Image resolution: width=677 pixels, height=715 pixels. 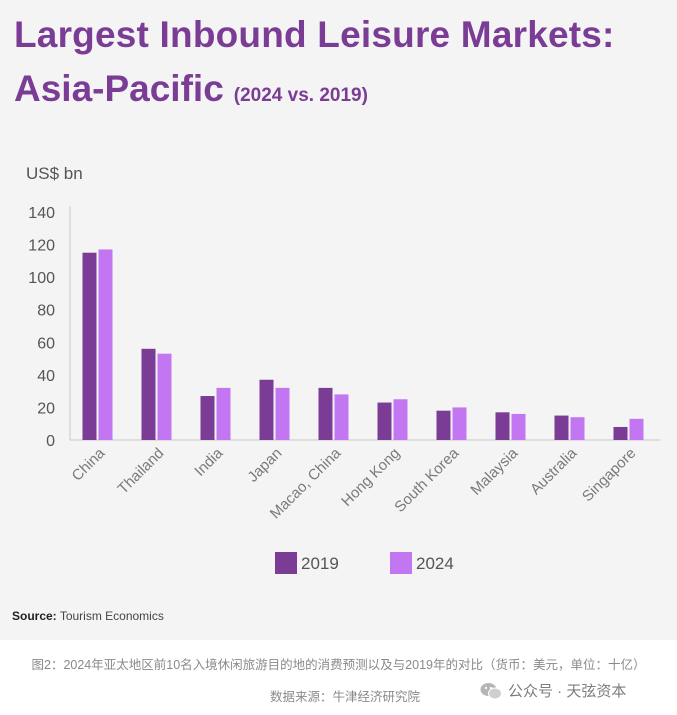 I want to click on y-tick-label: 120, so click(x=41, y=246).